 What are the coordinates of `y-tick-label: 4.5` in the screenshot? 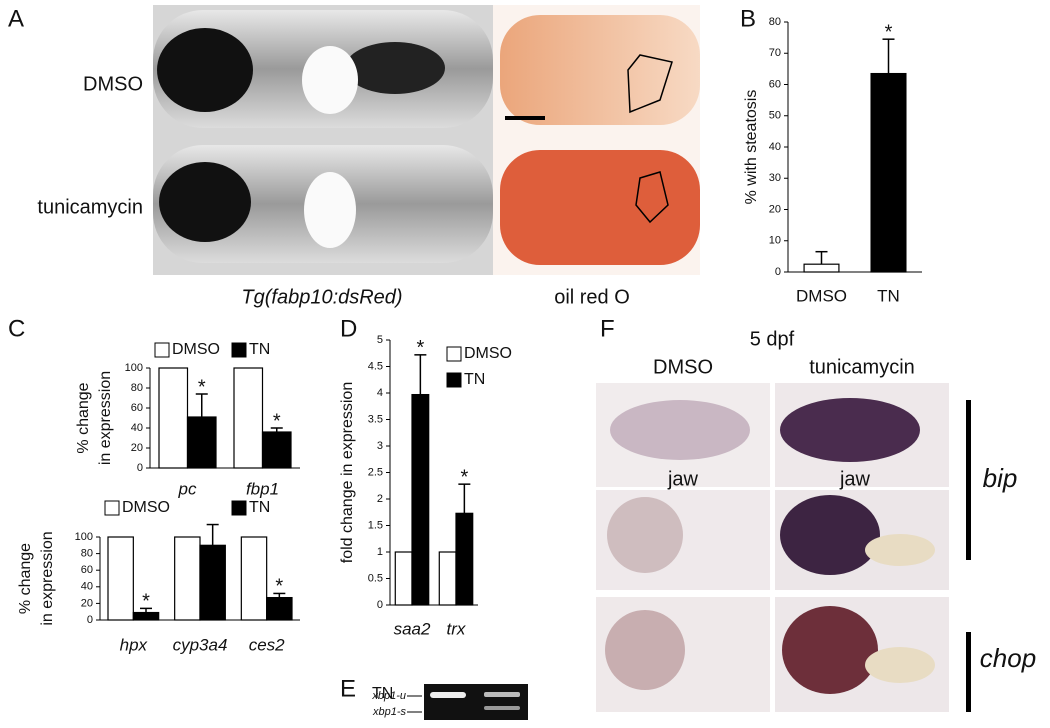 It's located at (375, 366).